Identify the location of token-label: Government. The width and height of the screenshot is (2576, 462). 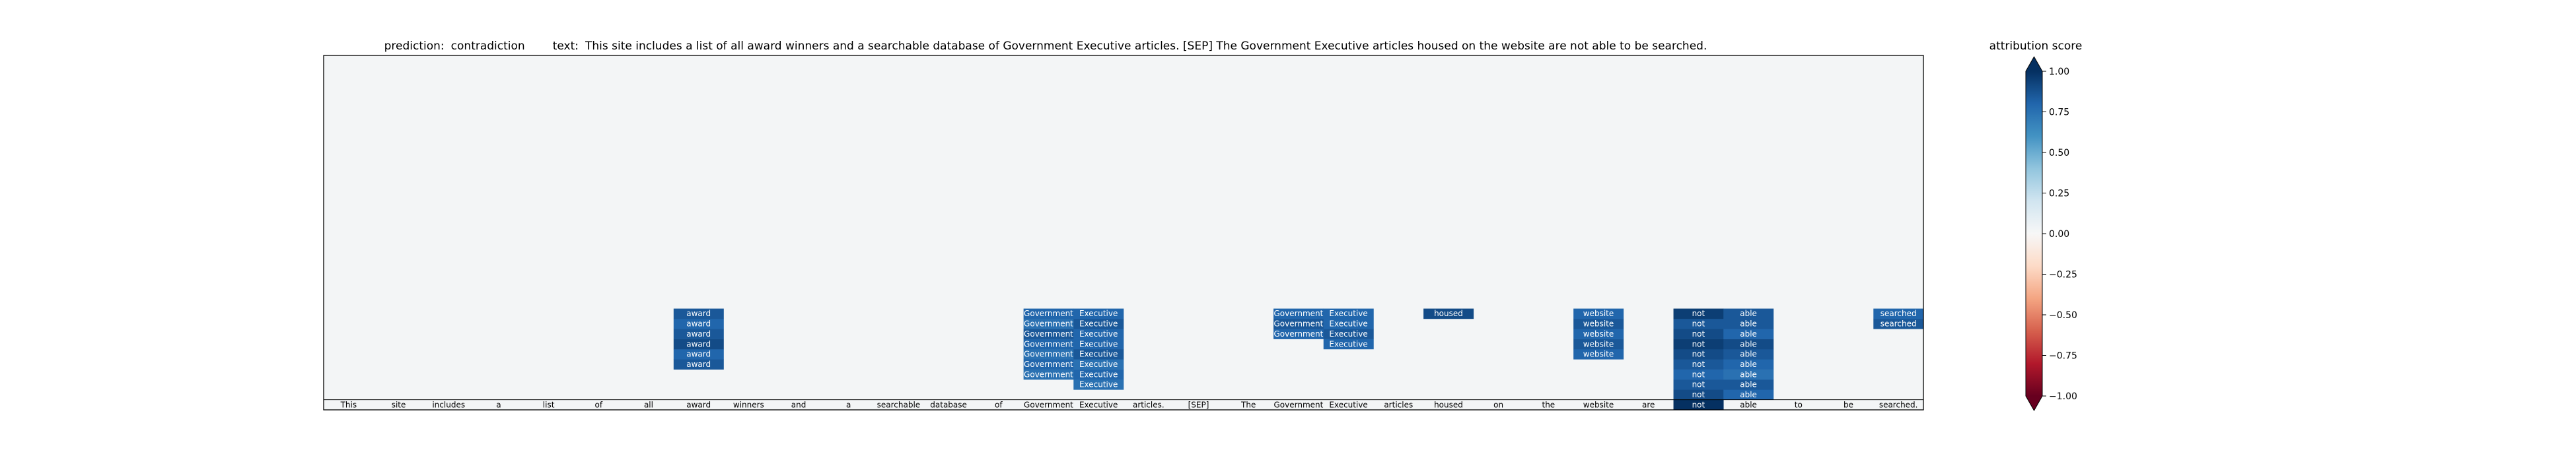
(1048, 404).